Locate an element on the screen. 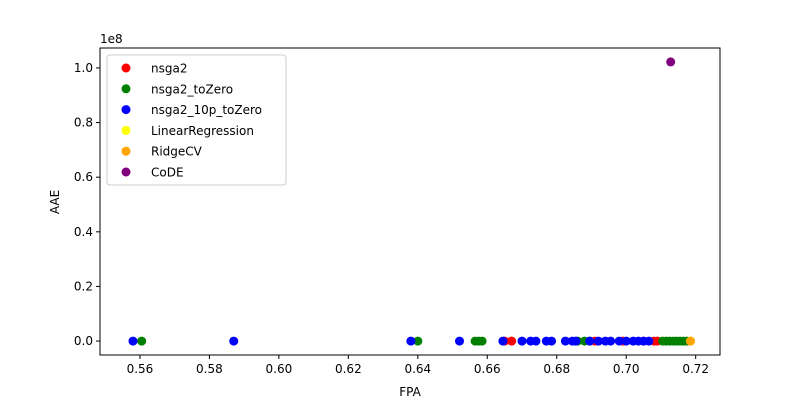  legend-marker-LinearRegression is located at coordinates (126, 130).